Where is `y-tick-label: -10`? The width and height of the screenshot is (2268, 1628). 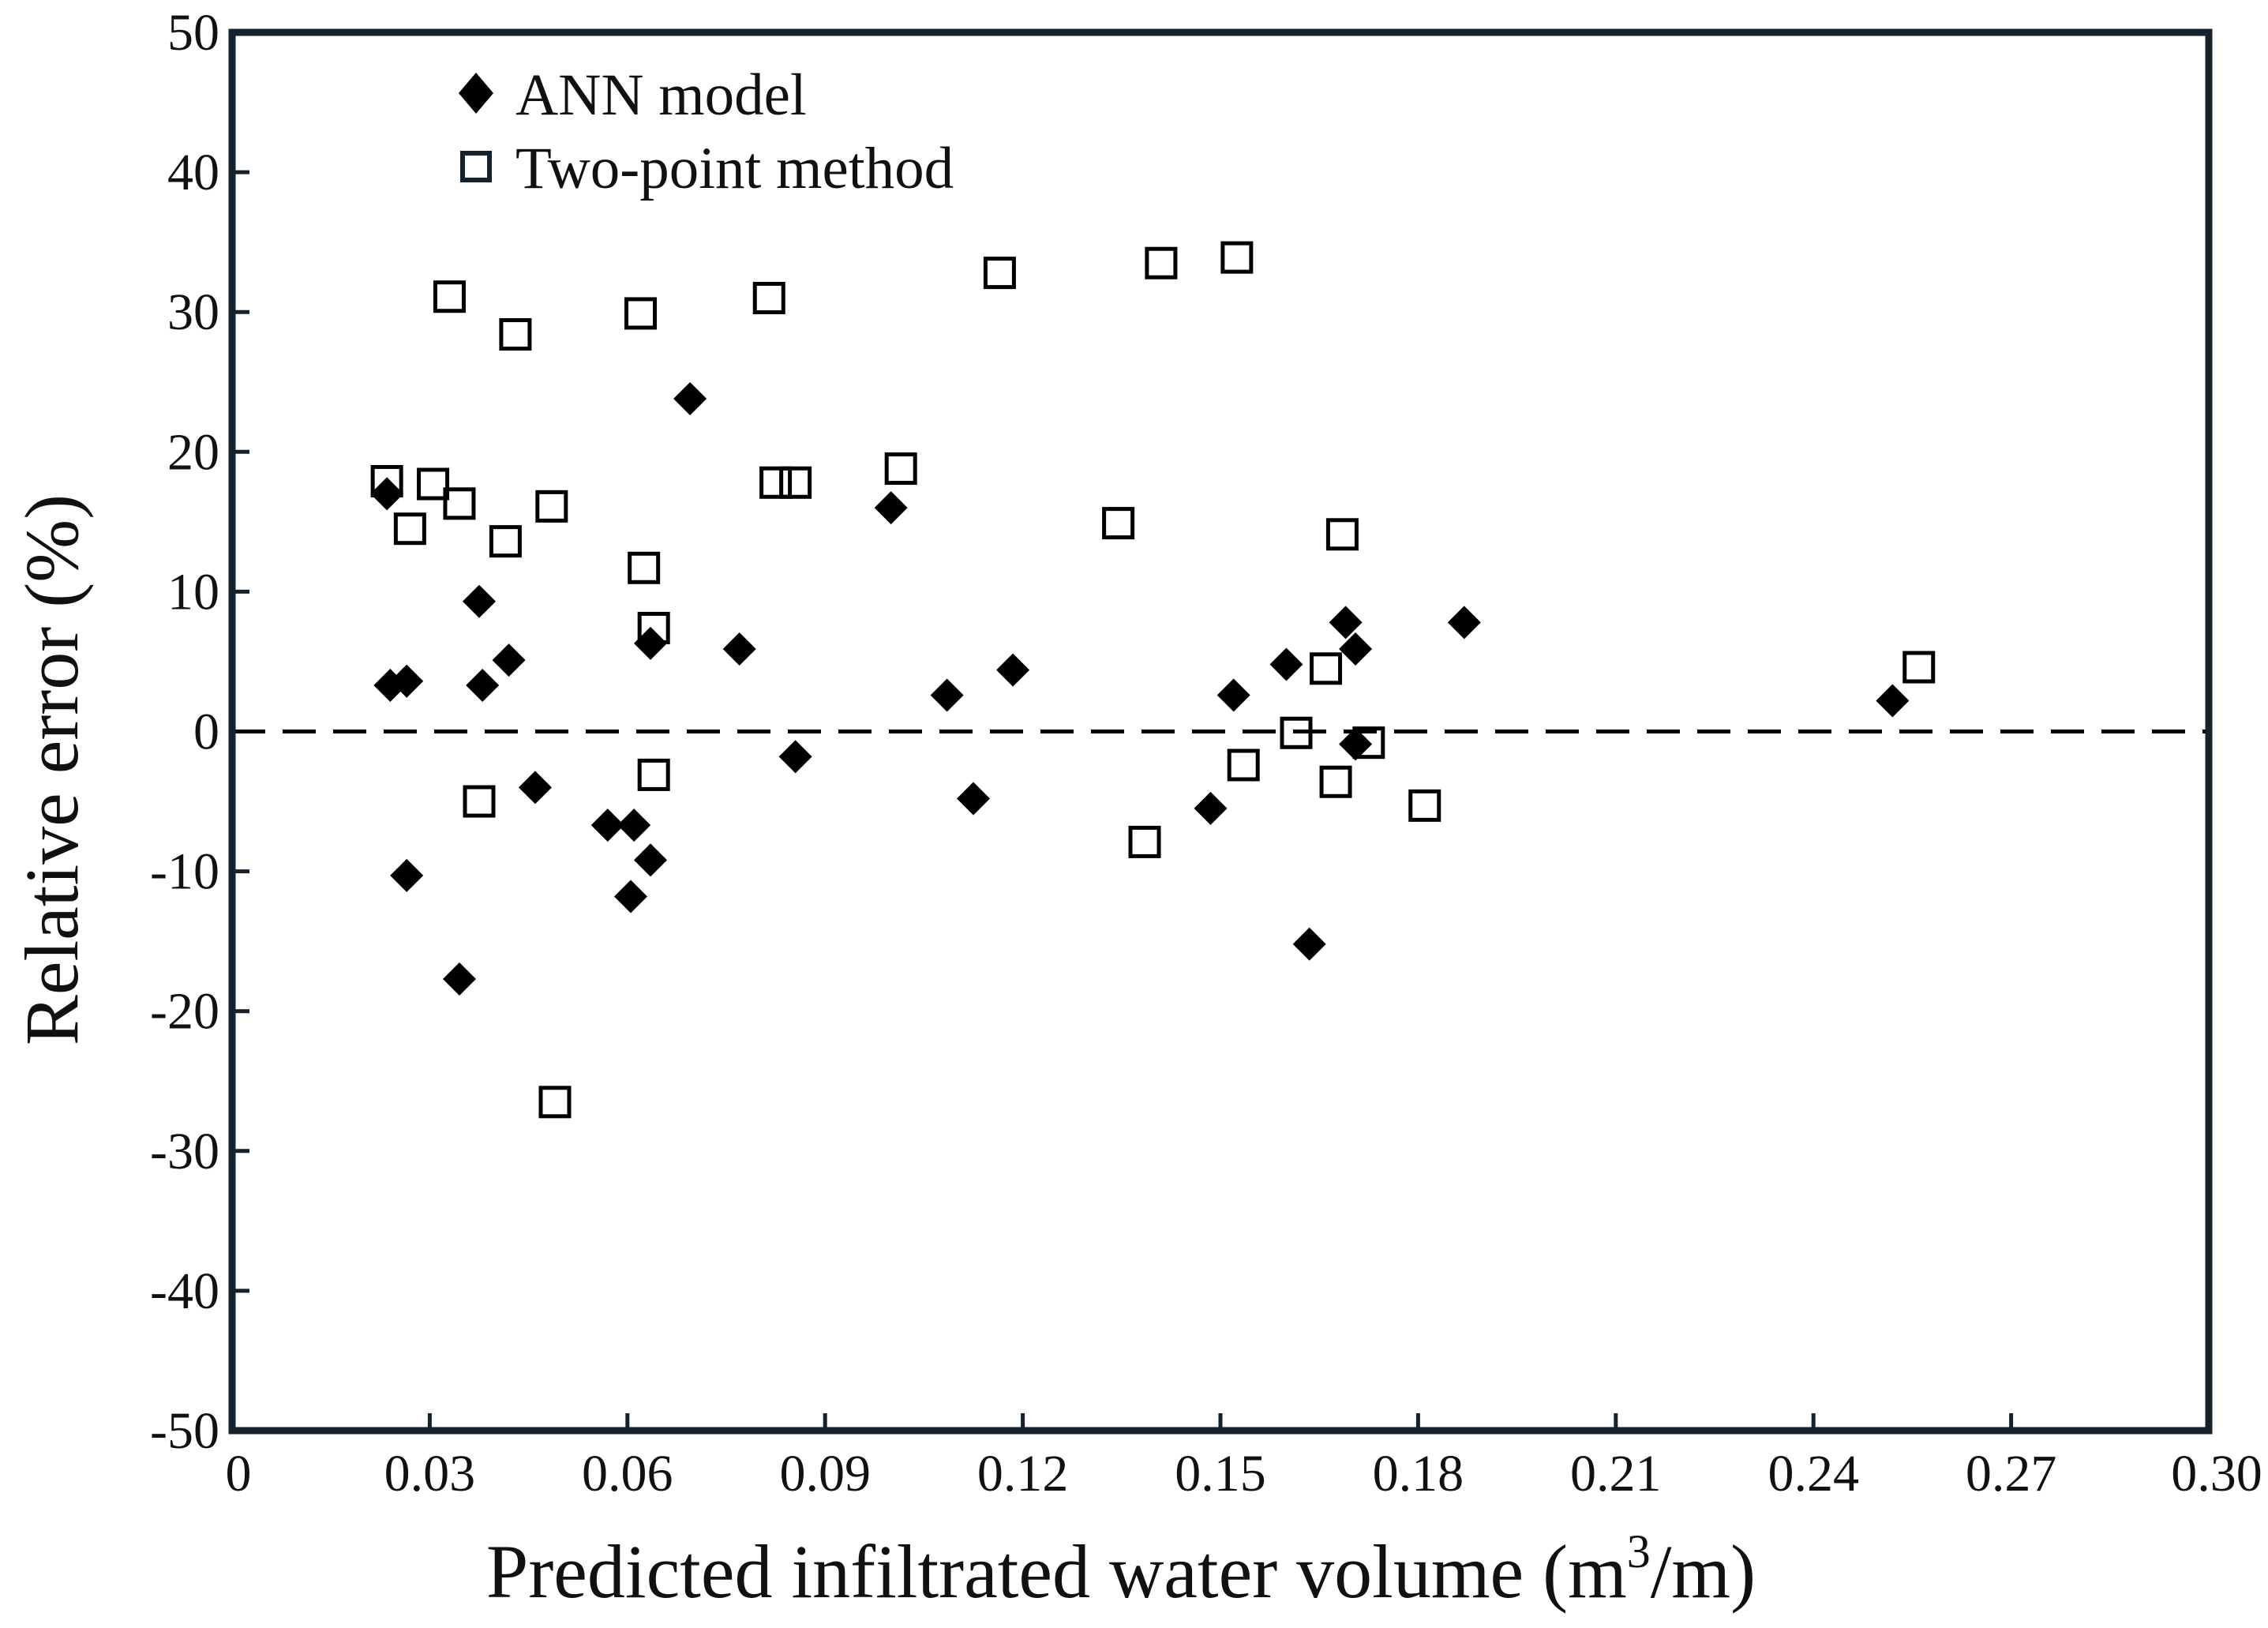
y-tick-label: -10 is located at coordinates (184, 872).